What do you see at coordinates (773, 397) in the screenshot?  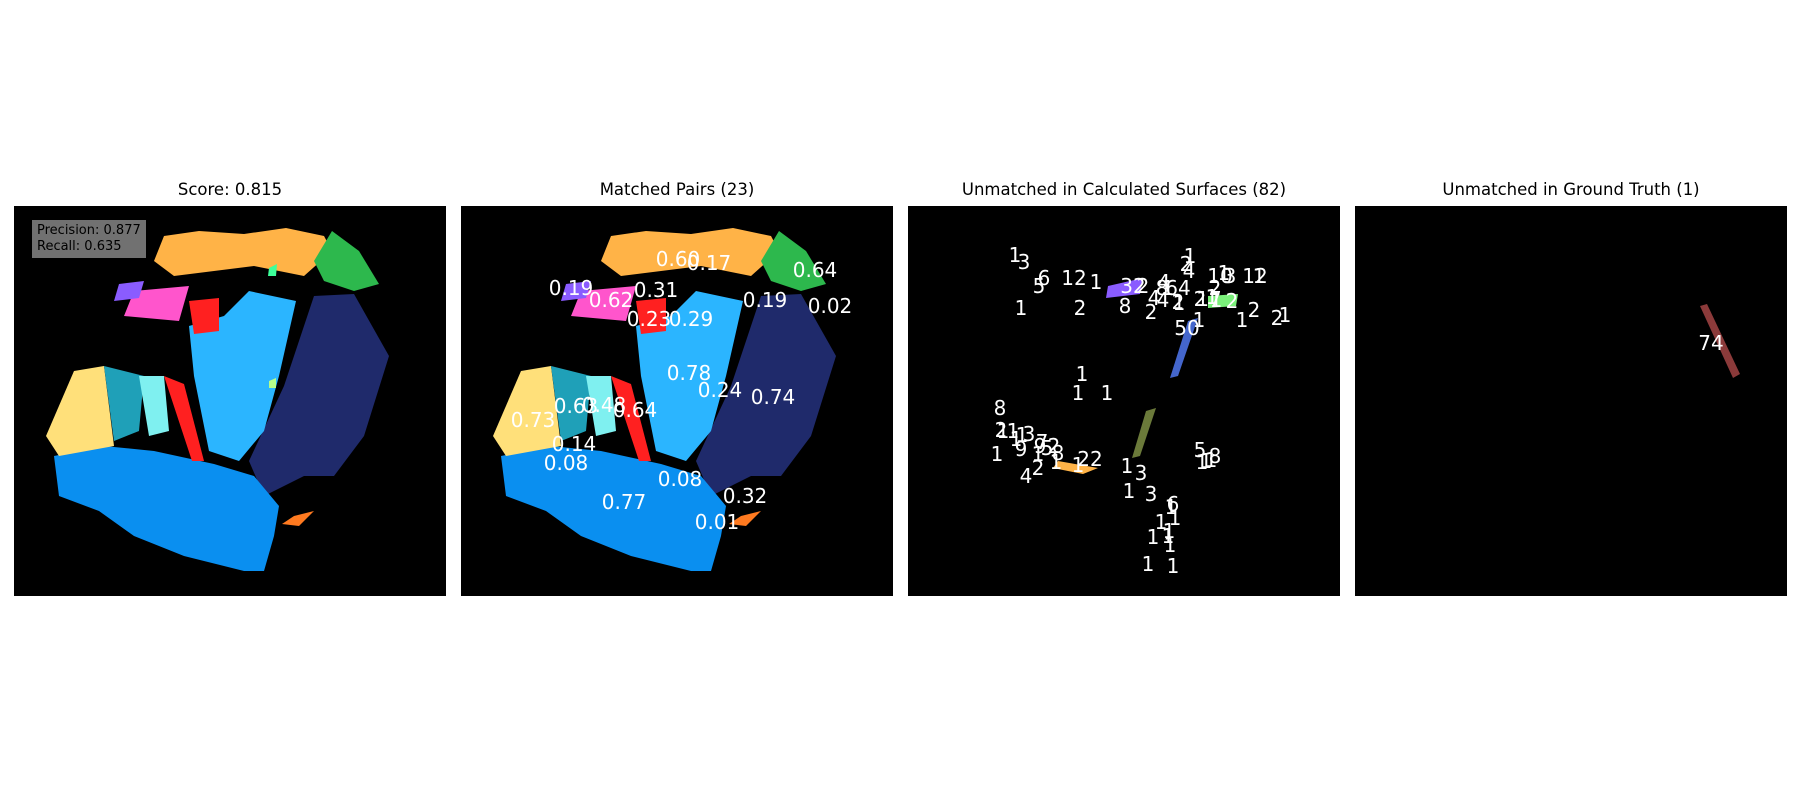 I see `matched-score-label: 0.74` at bounding box center [773, 397].